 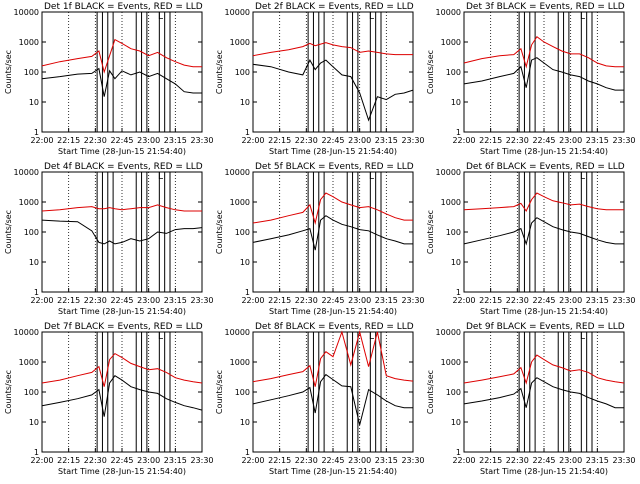 I want to click on panel-title: Det 3f BLACK = Events, RED = LLD, so click(x=545, y=7).